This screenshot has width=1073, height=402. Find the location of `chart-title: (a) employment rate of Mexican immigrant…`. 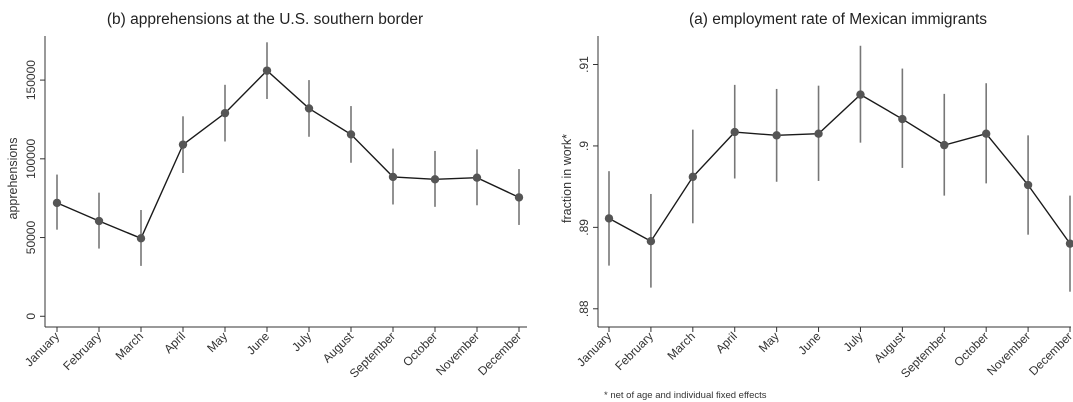

chart-title: (a) employment rate of Mexican immigrant… is located at coordinates (838, 19).